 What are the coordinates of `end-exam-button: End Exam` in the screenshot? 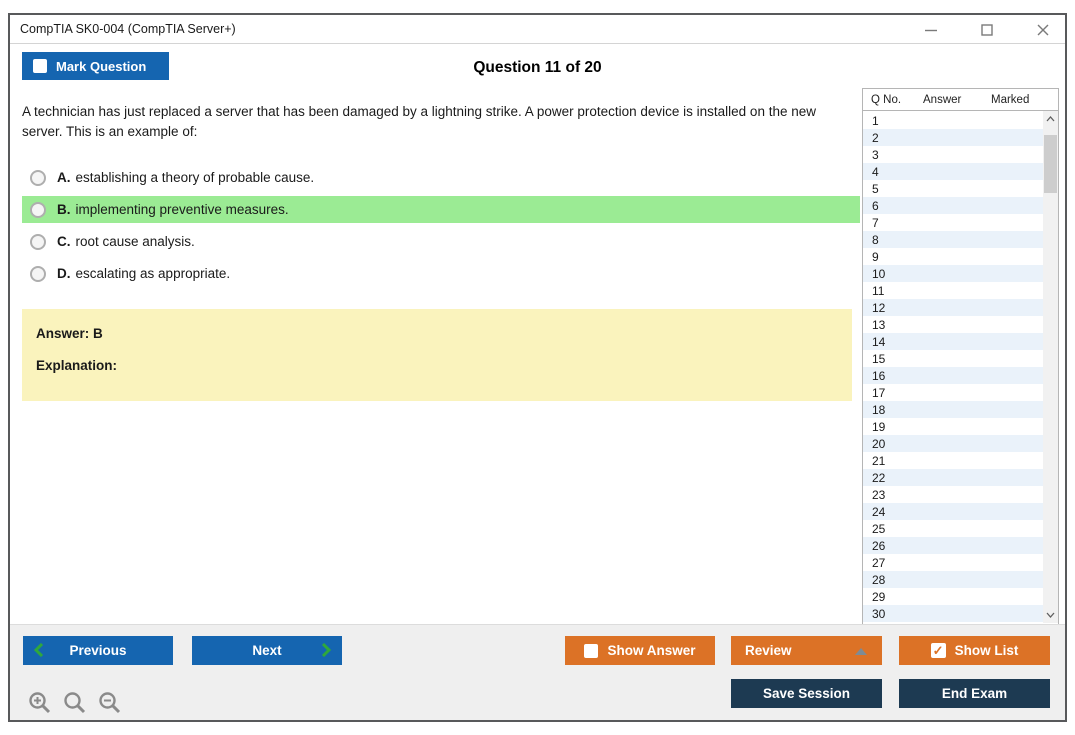 It's located at (974, 693).